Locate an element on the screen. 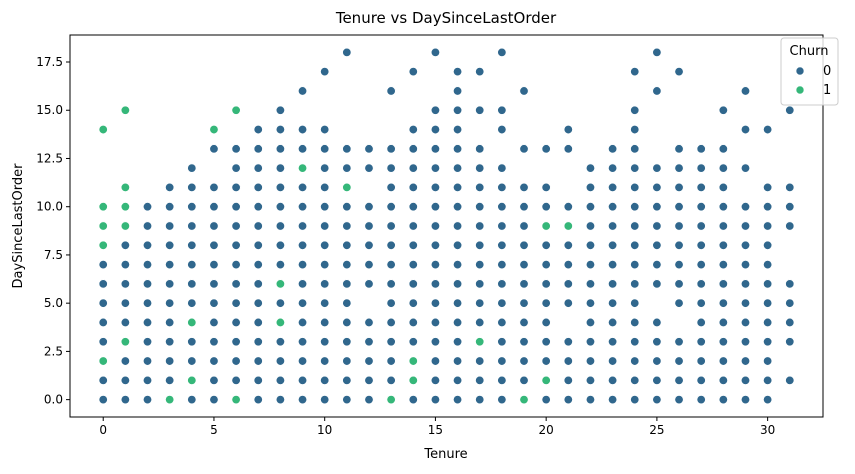 This screenshot has width=855, height=474. y-tick-label: 10.0 is located at coordinates (49, 207).